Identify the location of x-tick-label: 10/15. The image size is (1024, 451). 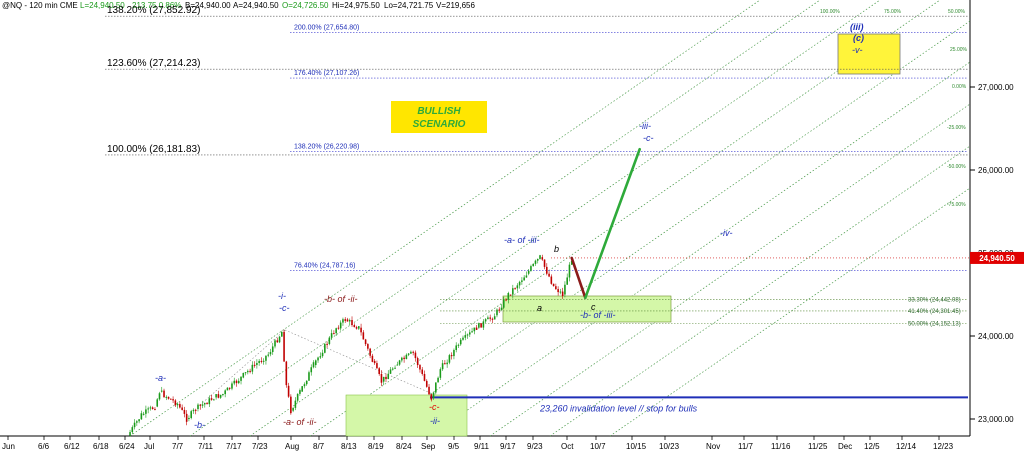
(636, 446).